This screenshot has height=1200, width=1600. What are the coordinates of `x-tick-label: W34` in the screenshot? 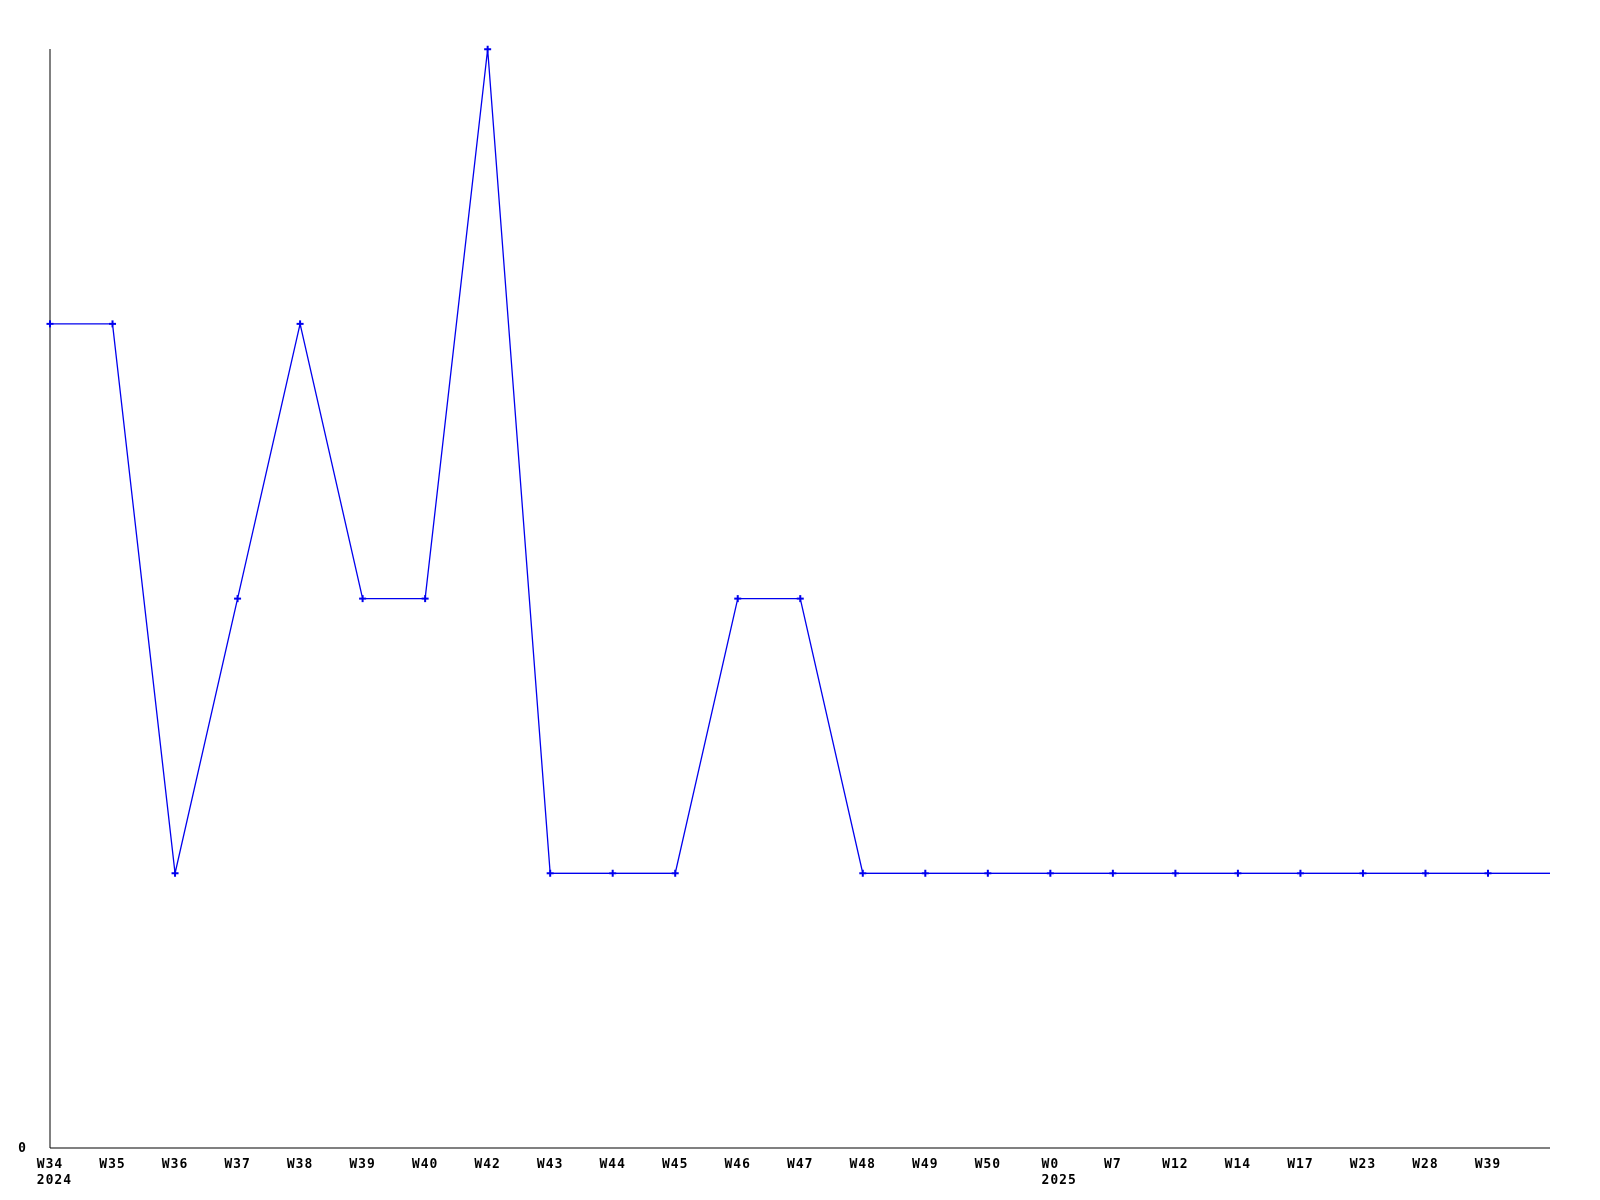 It's located at (50, 1164).